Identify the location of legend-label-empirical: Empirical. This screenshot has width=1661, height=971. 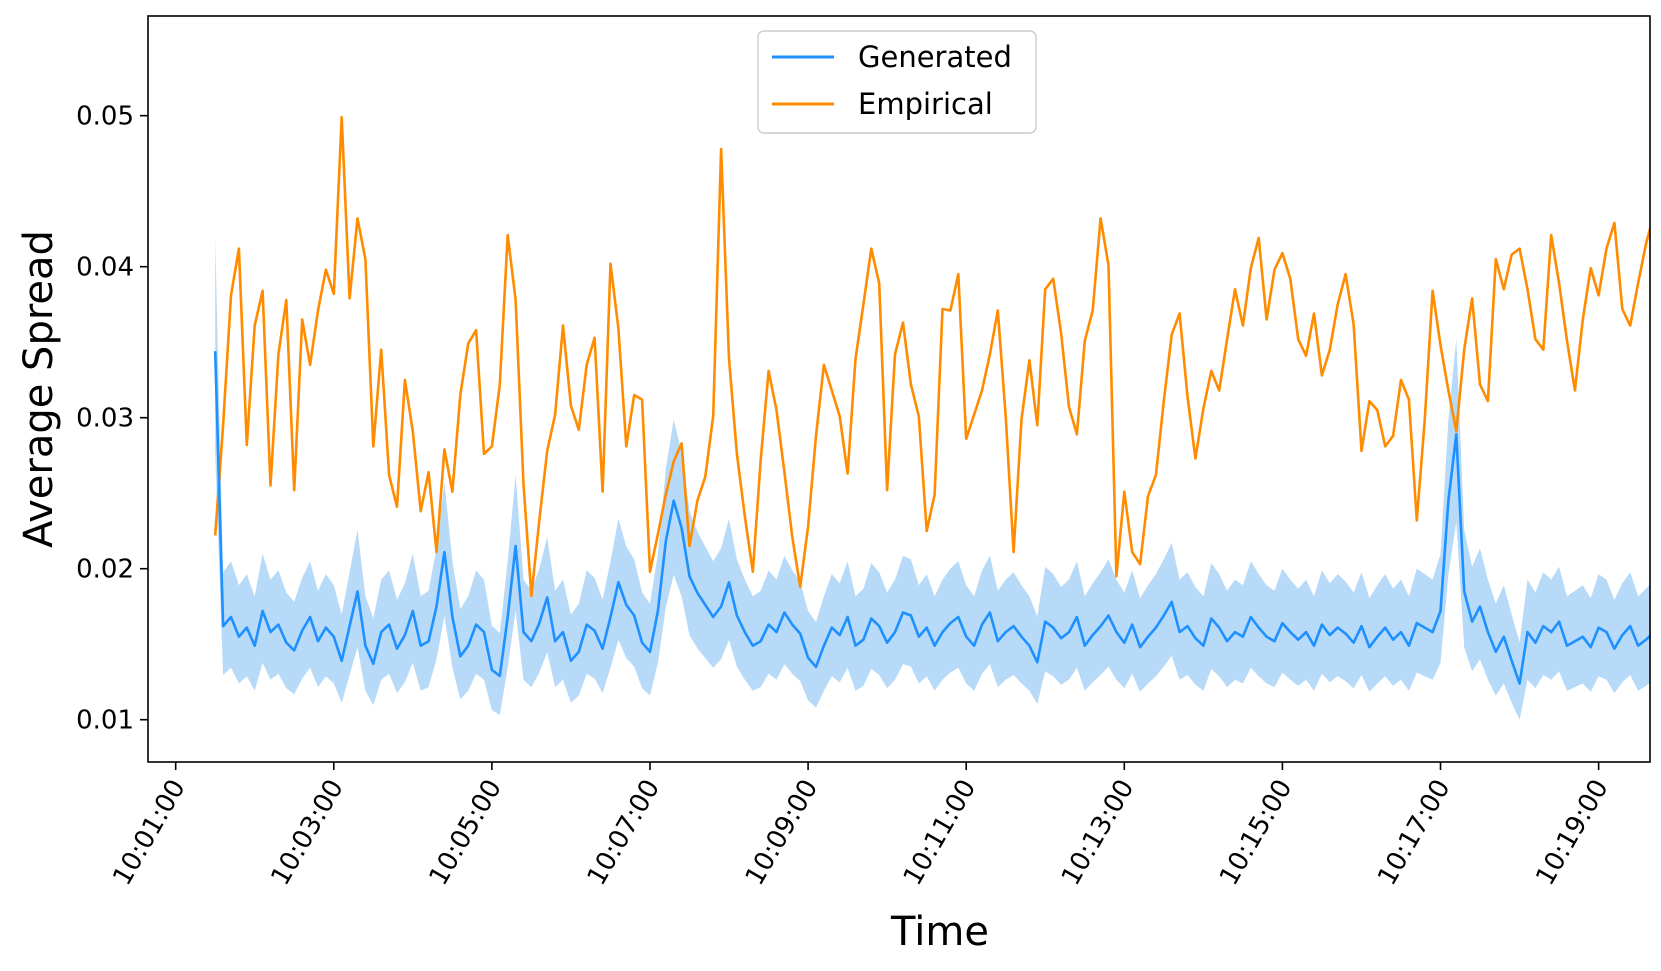
(925, 104).